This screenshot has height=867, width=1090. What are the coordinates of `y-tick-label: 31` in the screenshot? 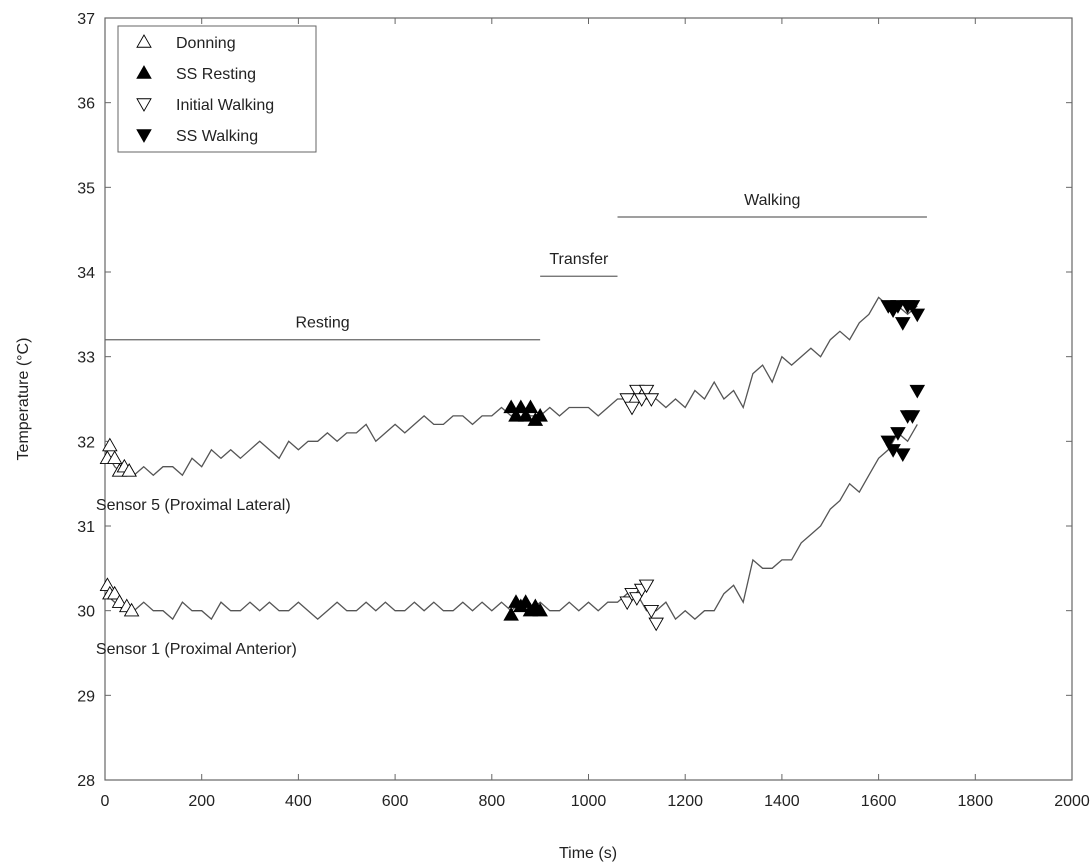 It's located at (86, 527).